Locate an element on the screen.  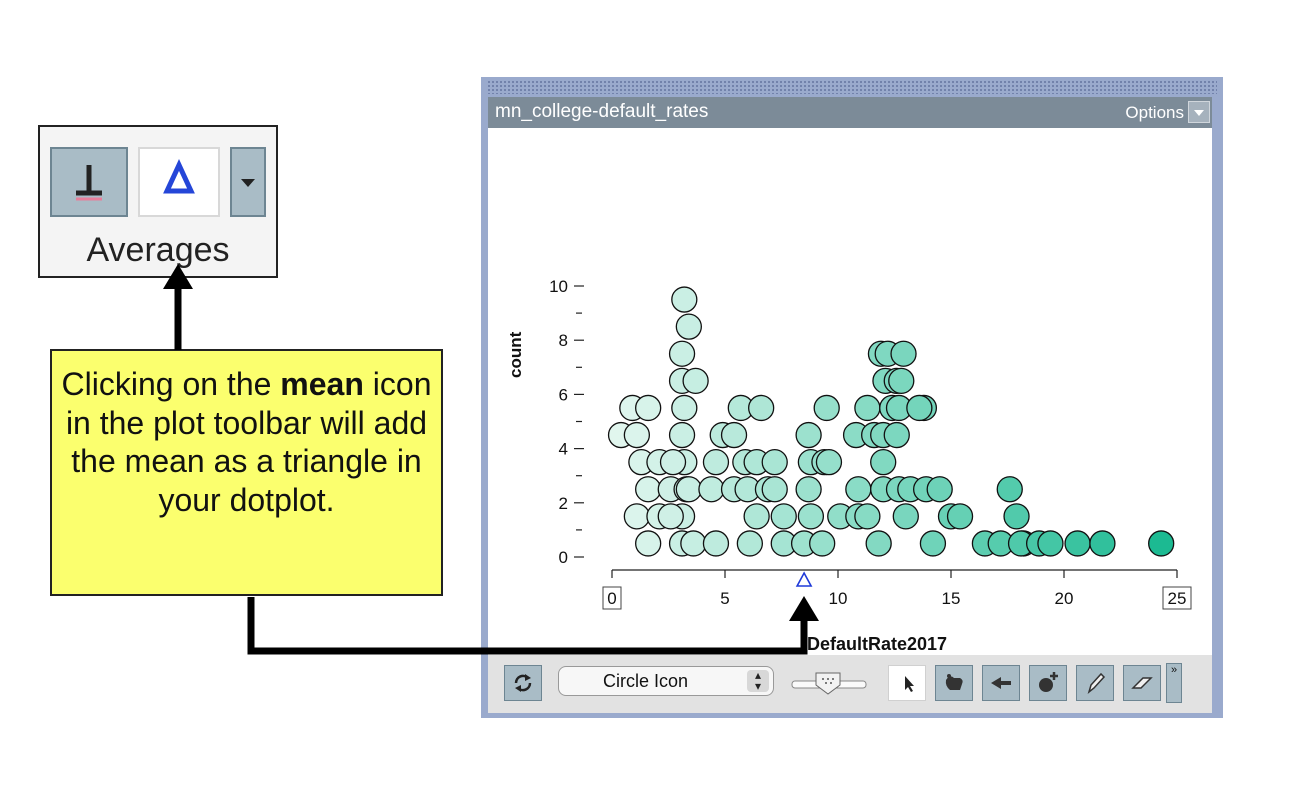
options-dropdown-button is located at coordinates (1199, 112).